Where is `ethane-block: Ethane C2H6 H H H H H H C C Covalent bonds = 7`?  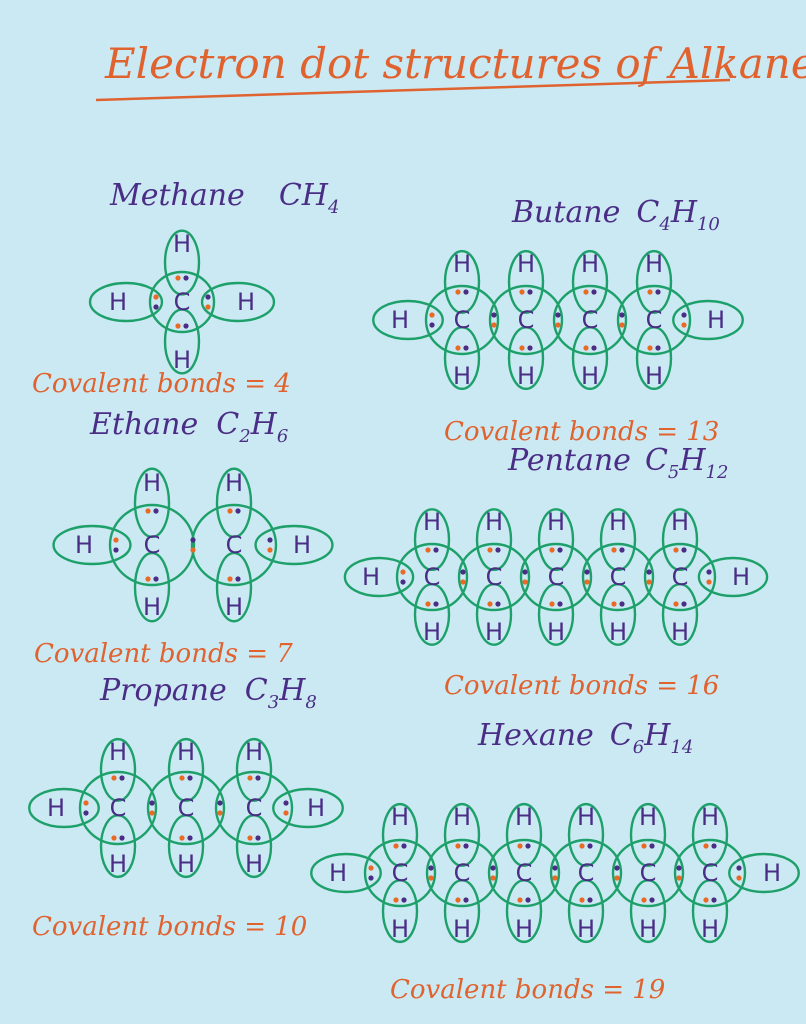
ethane-block: Ethane C2H6 H H H H H H C C Covalent bonds = 7 is located at coordinates (184, 538).